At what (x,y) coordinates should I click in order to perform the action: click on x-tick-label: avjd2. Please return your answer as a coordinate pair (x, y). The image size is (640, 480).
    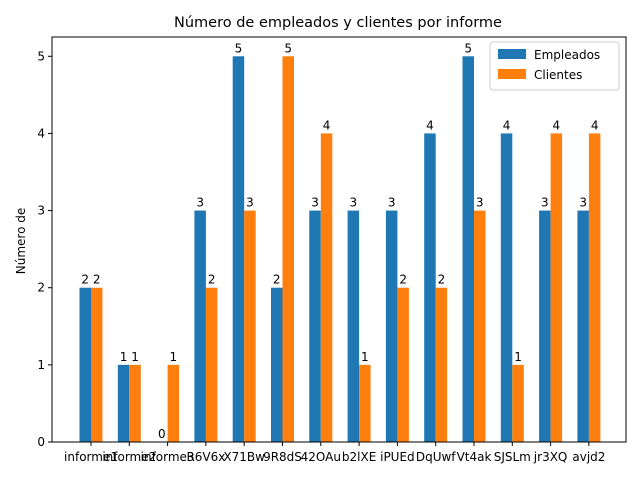
    Looking at the image, I should click on (588, 457).